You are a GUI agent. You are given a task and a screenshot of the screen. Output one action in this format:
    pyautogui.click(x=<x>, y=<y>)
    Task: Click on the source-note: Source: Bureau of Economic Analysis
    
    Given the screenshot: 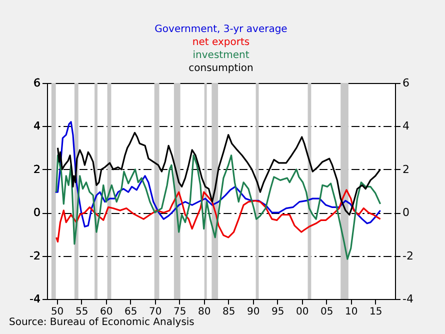 What is the action you would take?
    pyautogui.click(x=101, y=322)
    